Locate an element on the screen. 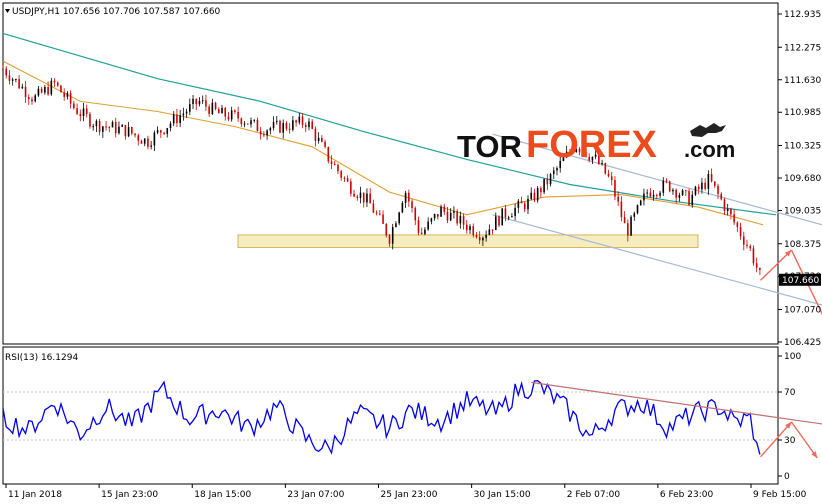  y-tick-label: 112.275 is located at coordinates (802, 48).